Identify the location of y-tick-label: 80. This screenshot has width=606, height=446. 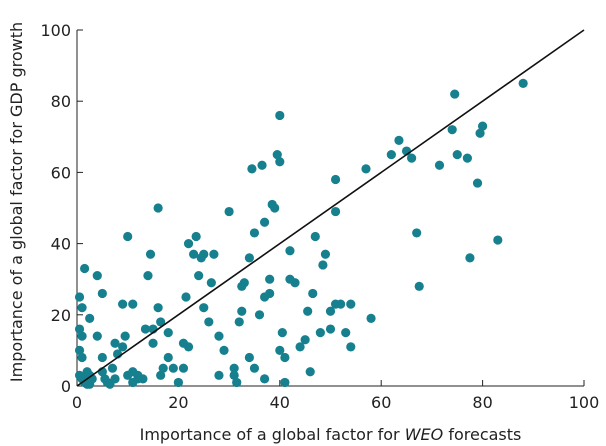
(61, 101).